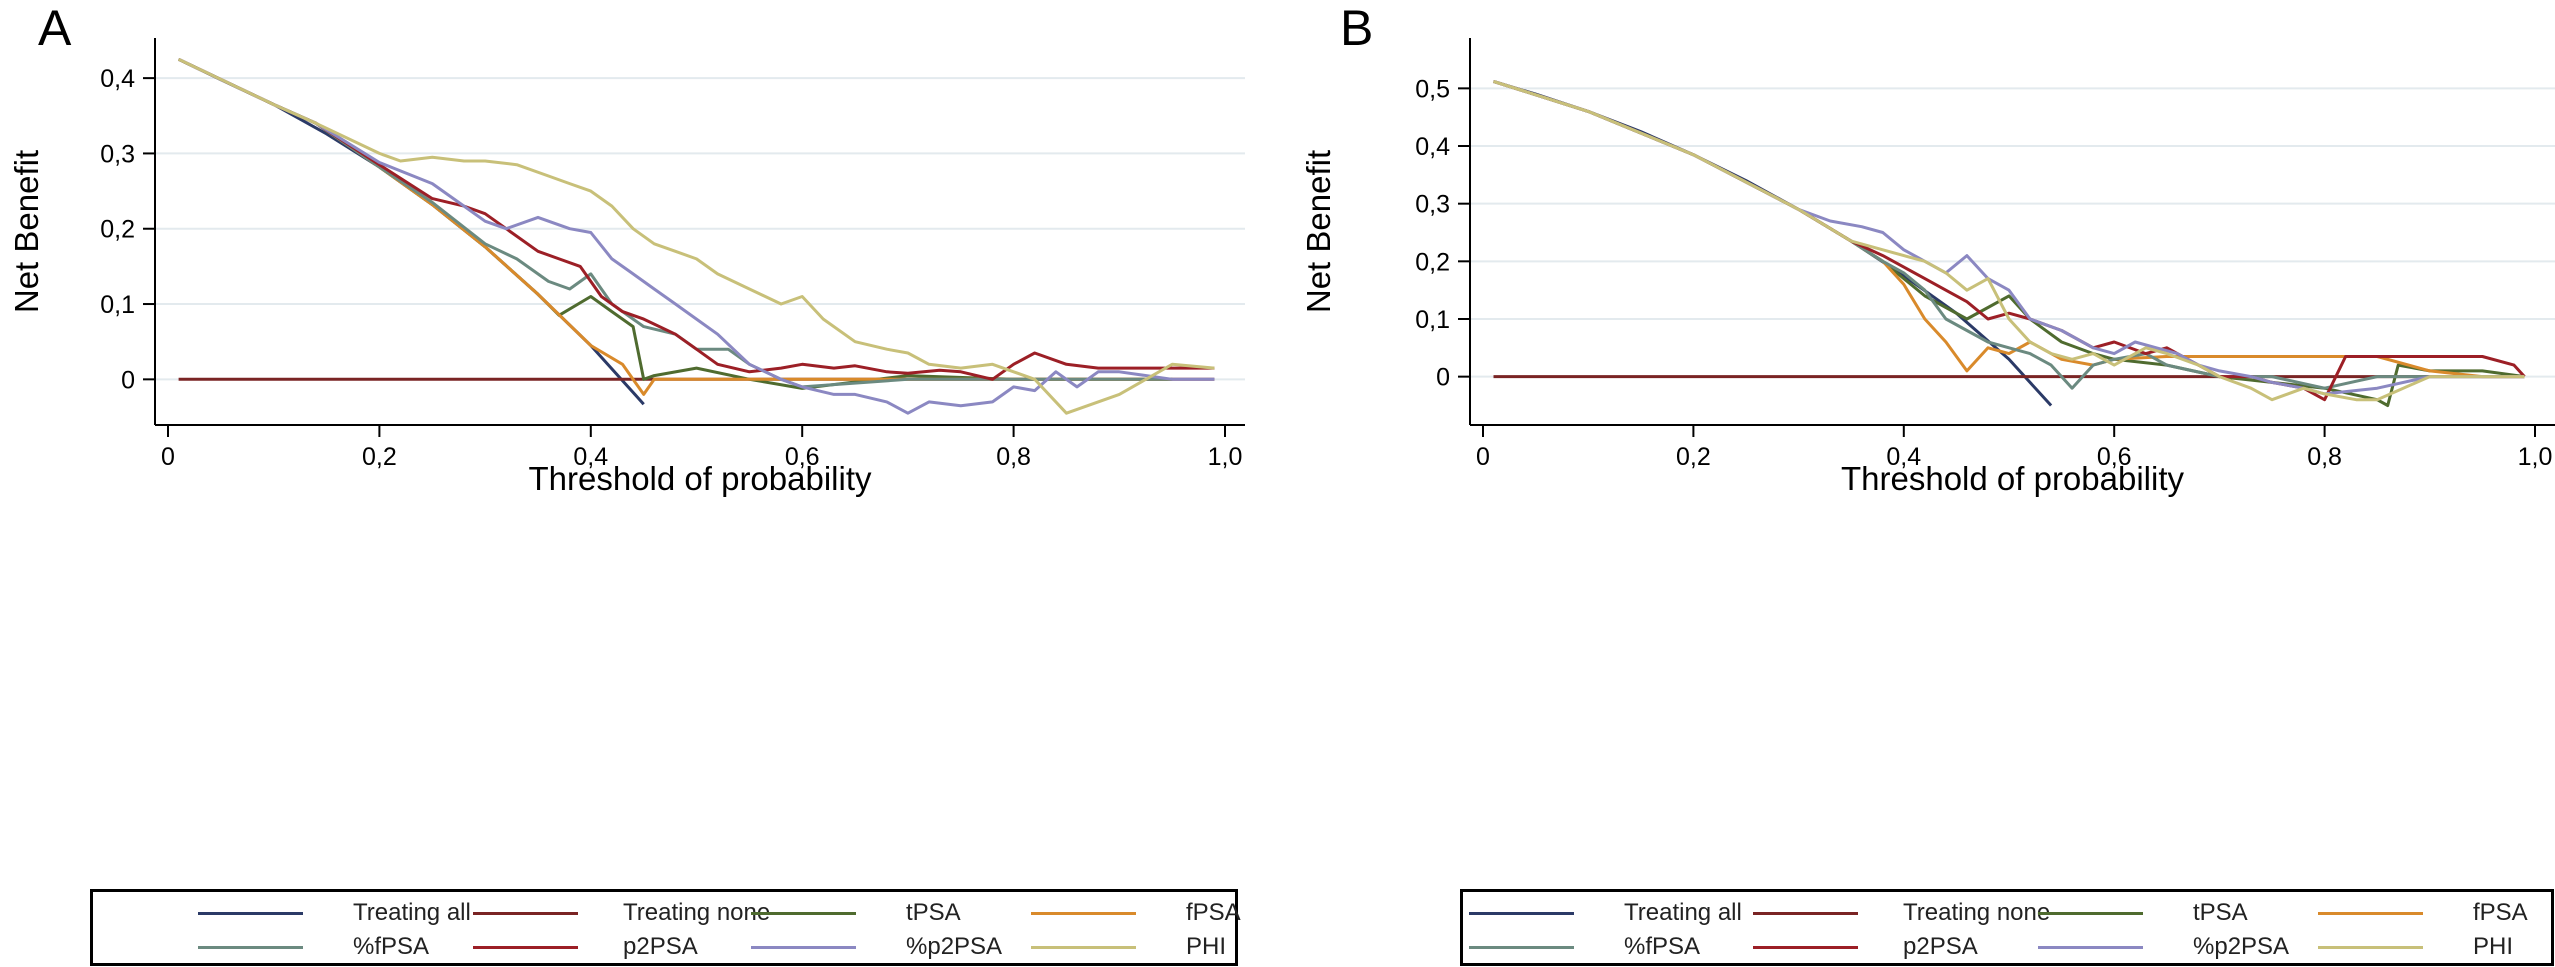 The height and width of the screenshot is (967, 2555). I want to click on series-line-phi, so click(2009, 240).